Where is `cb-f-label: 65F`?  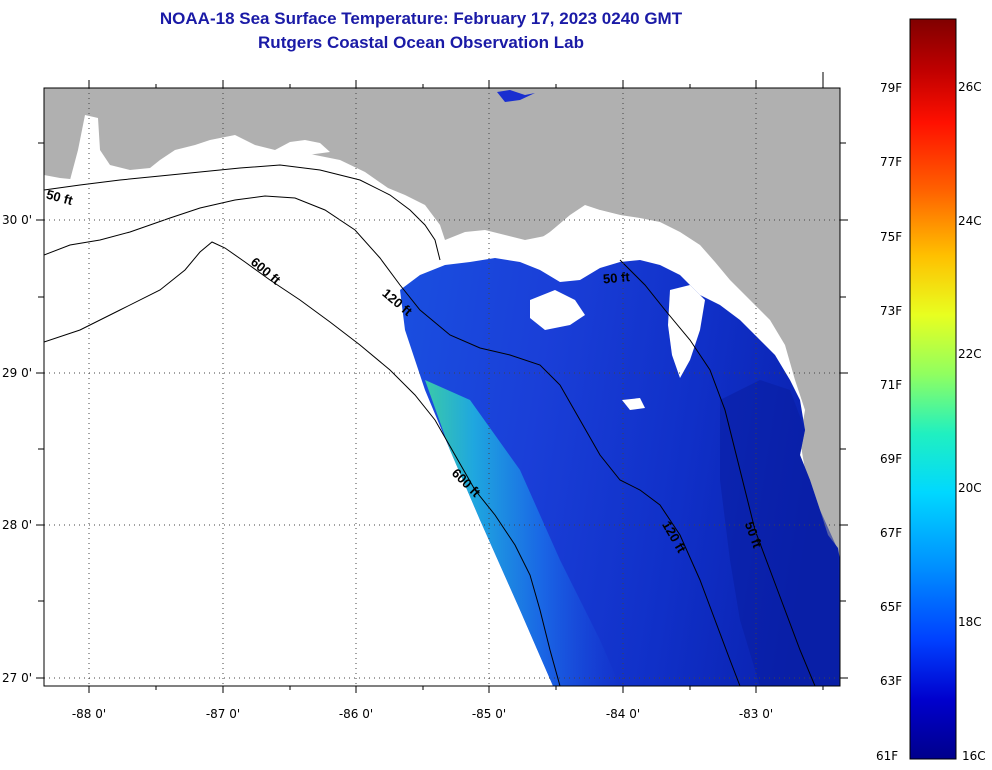 cb-f-label: 65F is located at coordinates (891, 607).